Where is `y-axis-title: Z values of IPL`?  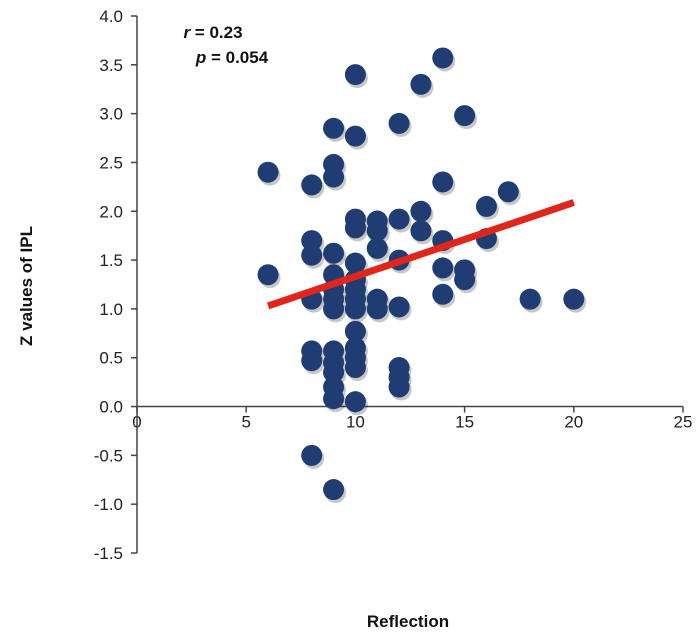
y-axis-title: Z values of IPL is located at coordinates (26, 286).